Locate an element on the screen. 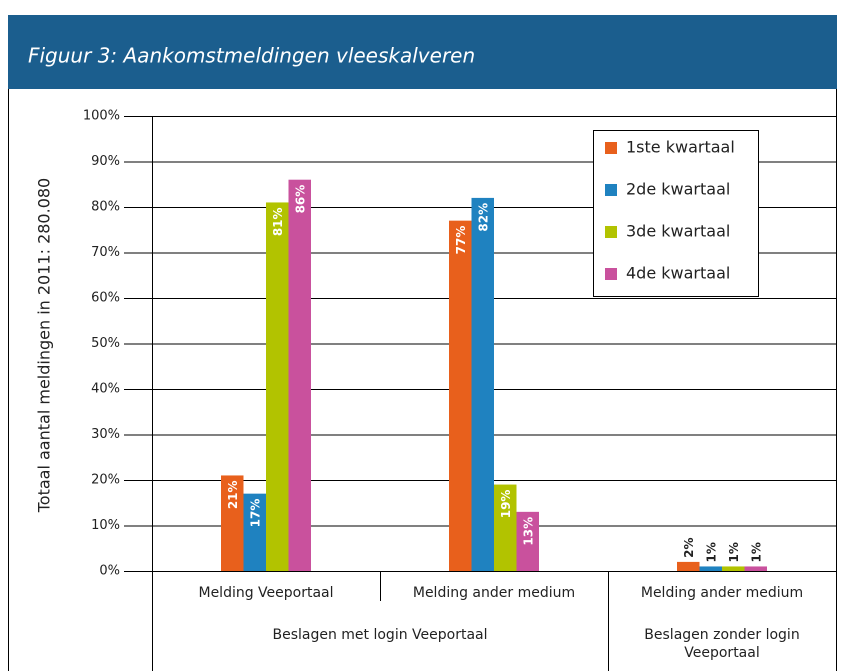  header-bar is located at coordinates (422, 52).